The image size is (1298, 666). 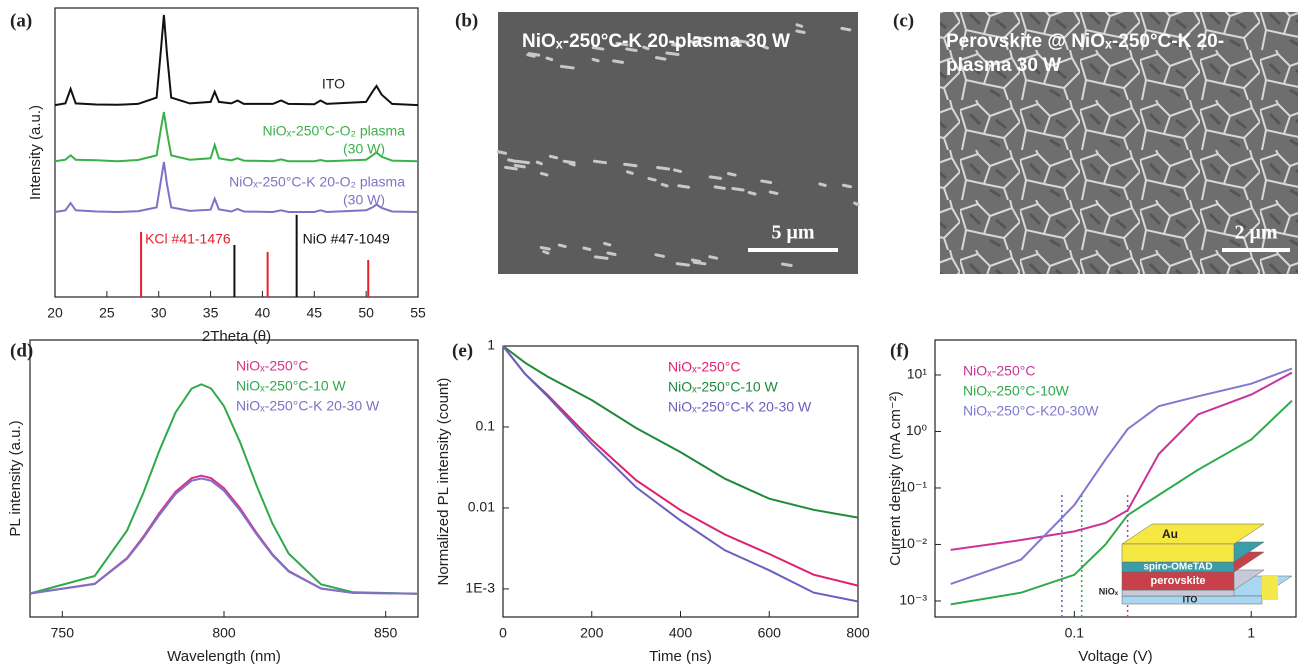 What do you see at coordinates (55, 313) in the screenshot?
I see `x-tick-label: 20` at bounding box center [55, 313].